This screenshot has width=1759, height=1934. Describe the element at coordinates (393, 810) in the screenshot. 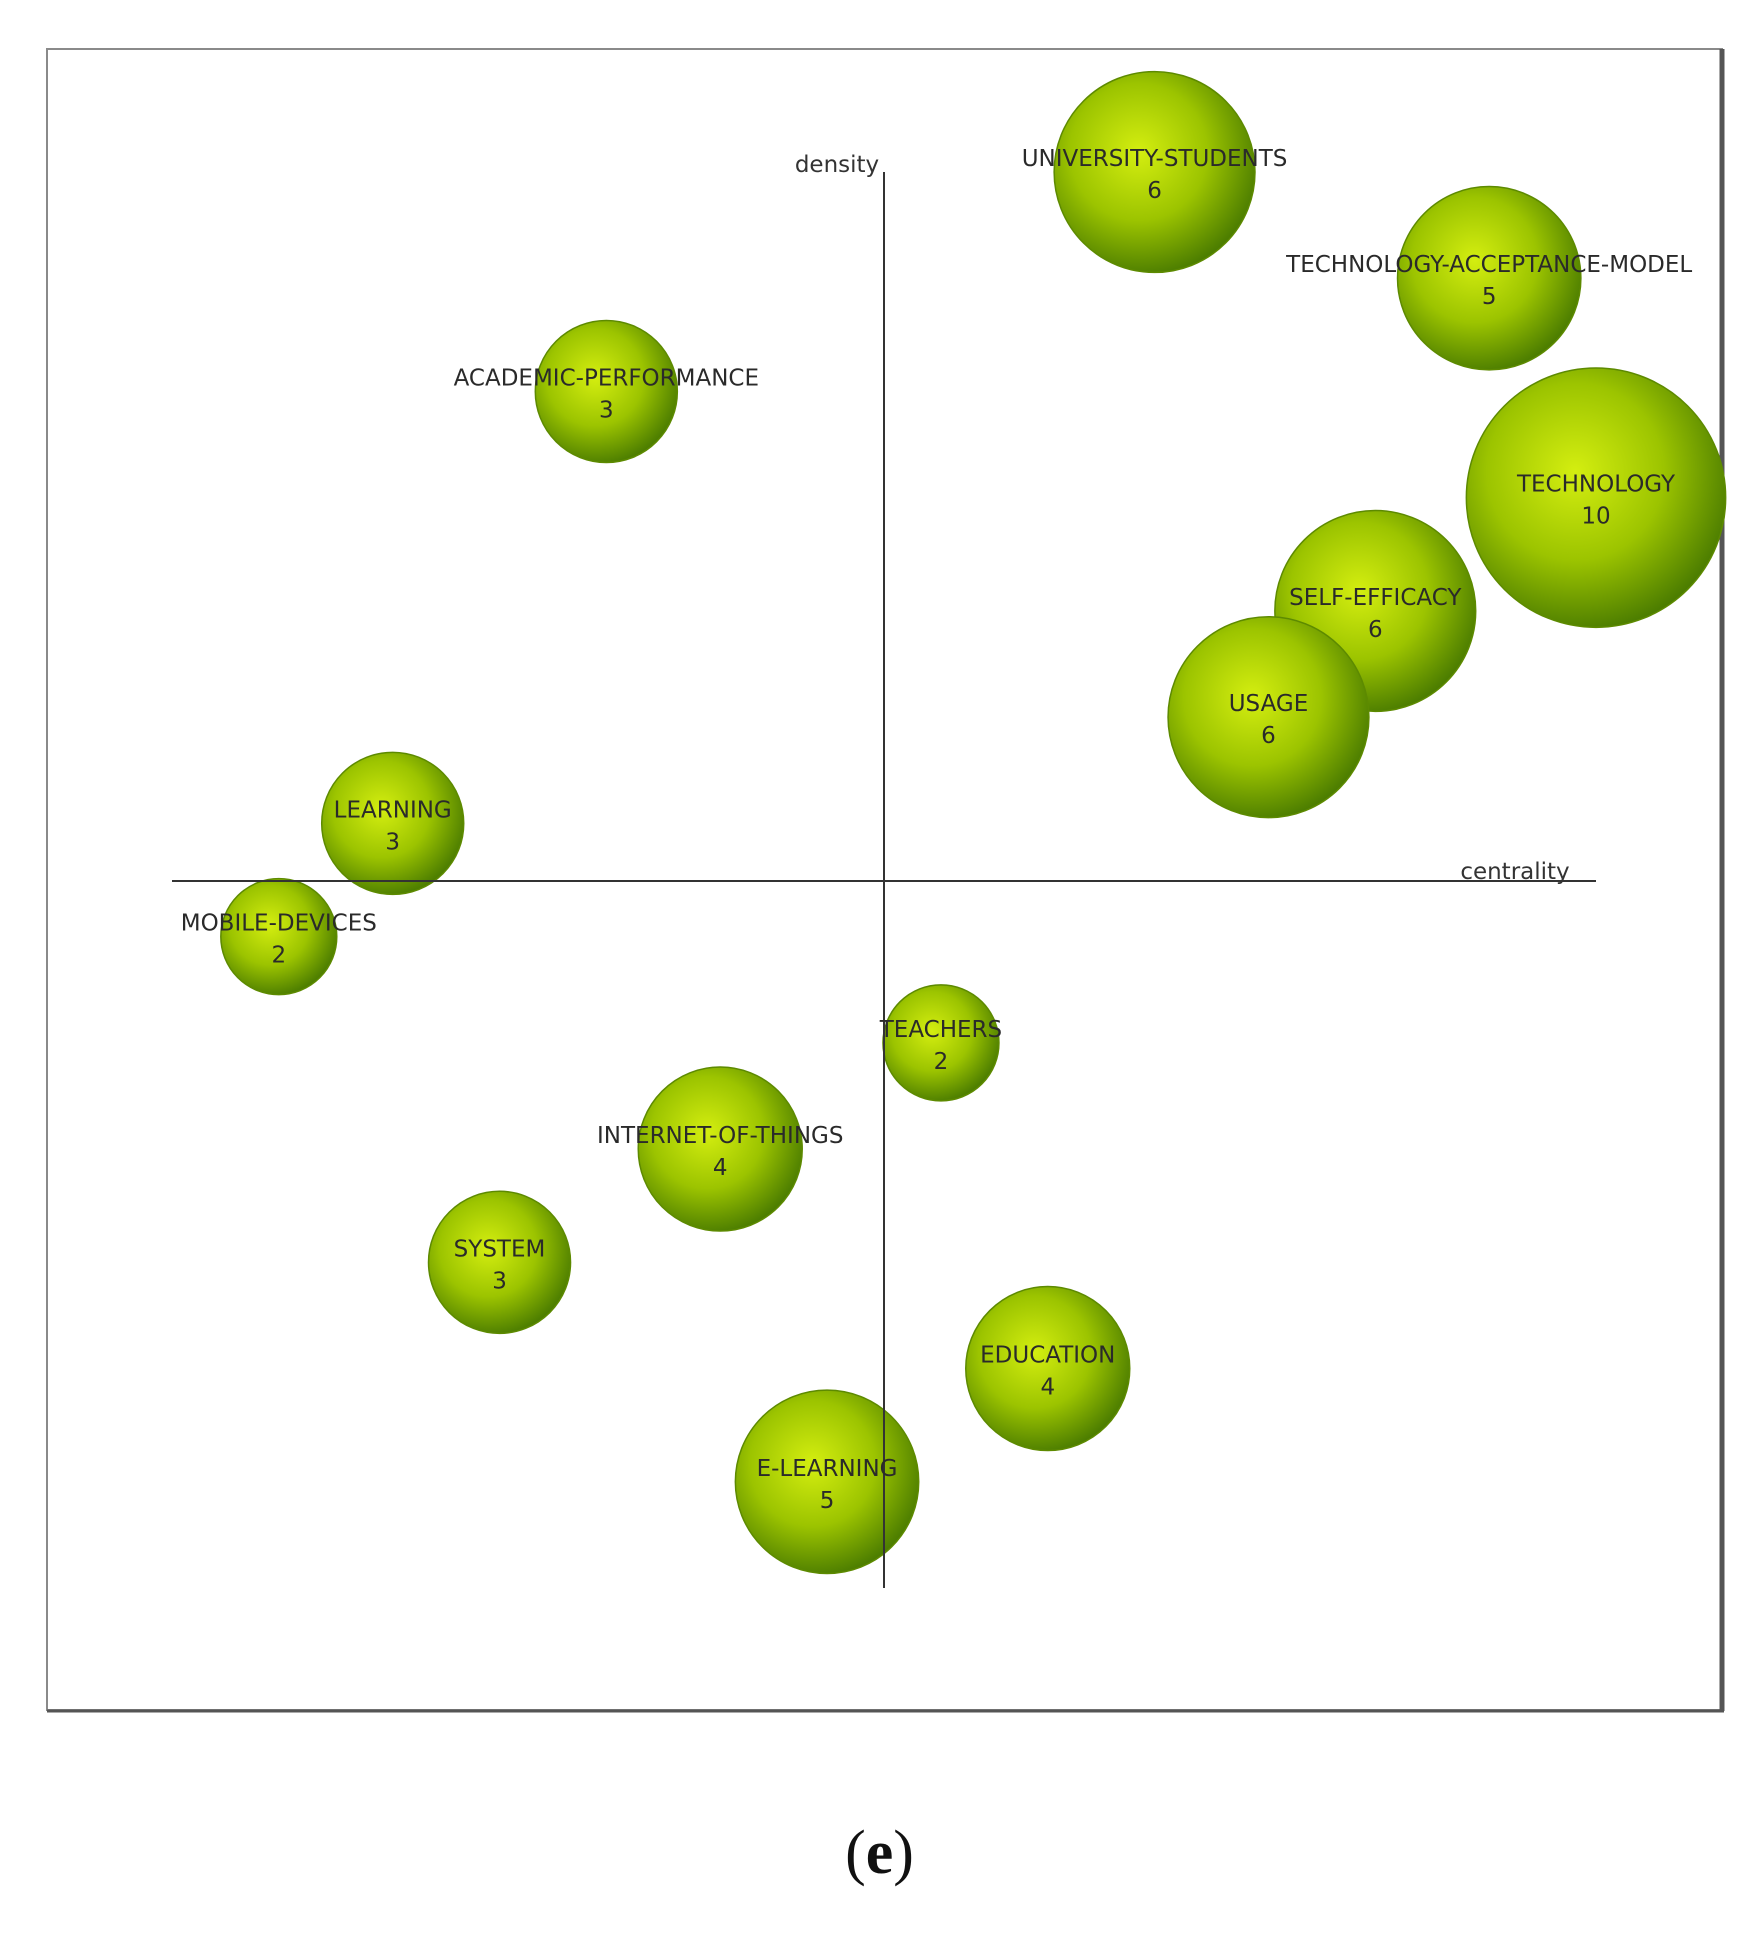

I see `bubble-label-learning: LEARNING` at that location.